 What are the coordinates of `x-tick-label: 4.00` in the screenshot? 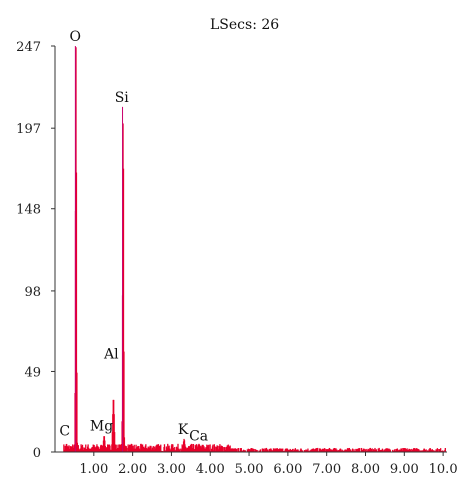 It's located at (210, 469).